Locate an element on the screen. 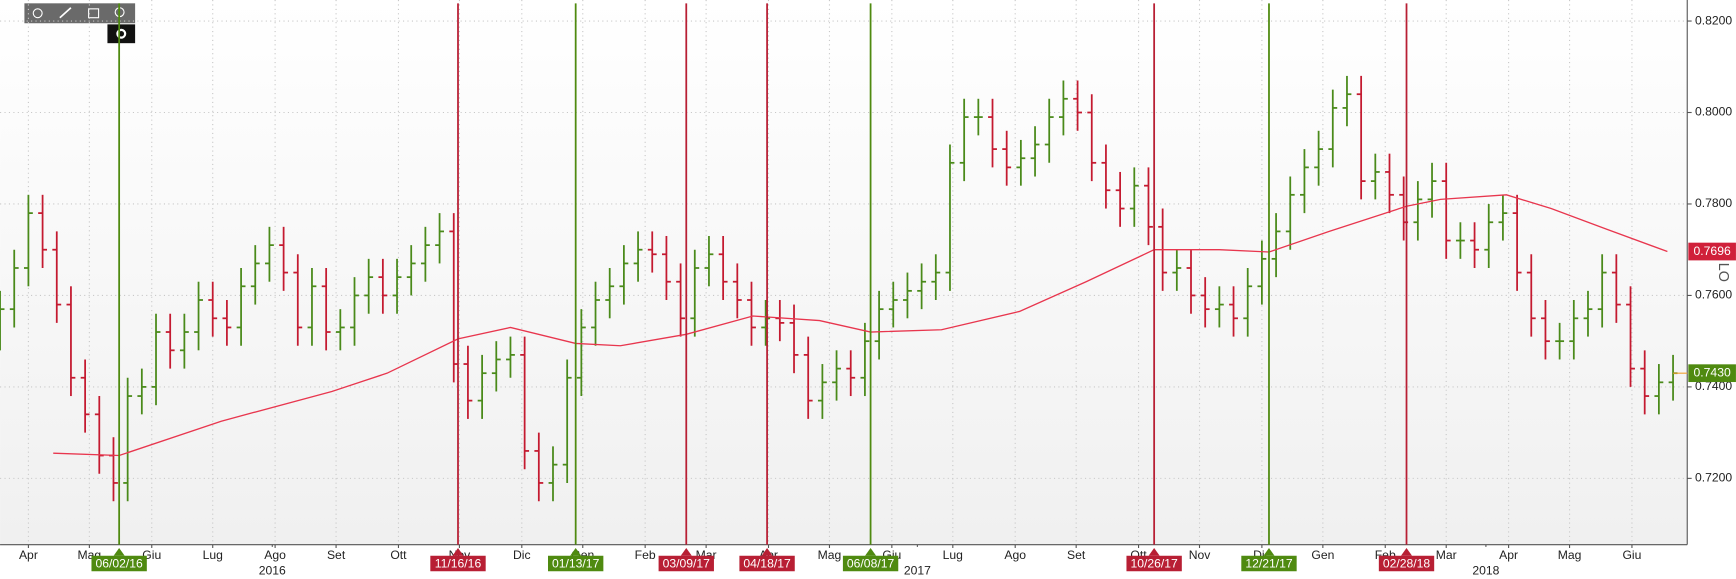 The image size is (1736, 579). price-label: 0.7430 is located at coordinates (1712, 372).